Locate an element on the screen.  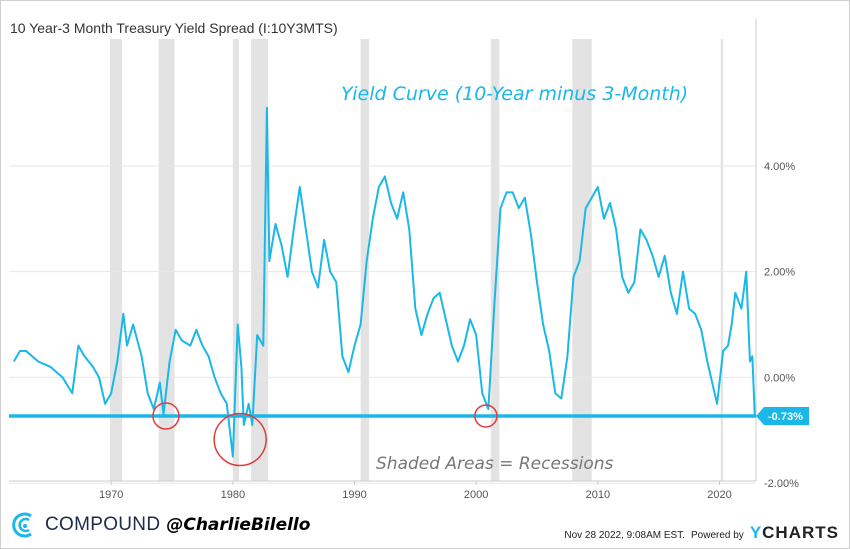
brand-name: COMPOUND is located at coordinates (103, 524).